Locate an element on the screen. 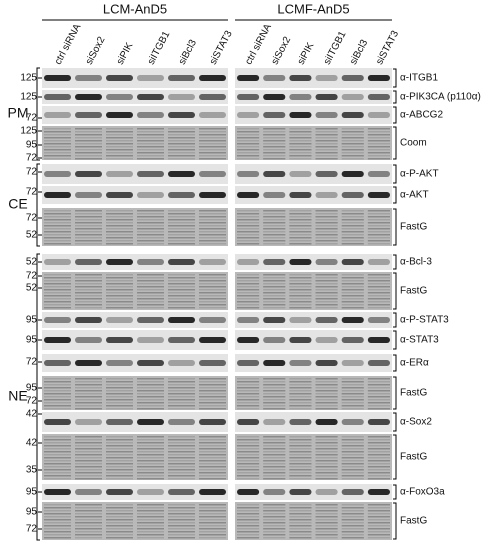 This screenshot has width=499, height=550. section-bracket is located at coordinates (38, 205).